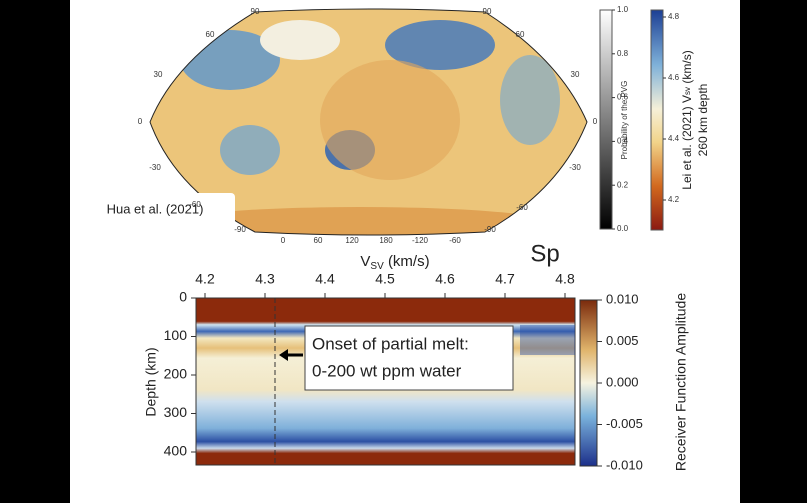 The width and height of the screenshot is (807, 503). I want to click on lon-label: 0, so click(283, 240).